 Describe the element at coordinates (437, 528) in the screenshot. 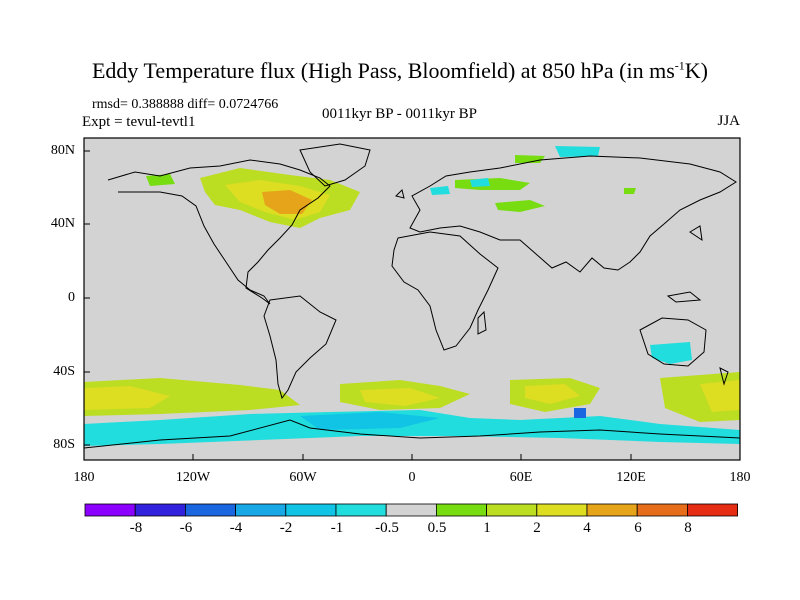

I see `colorbar-label: 0.5` at that location.